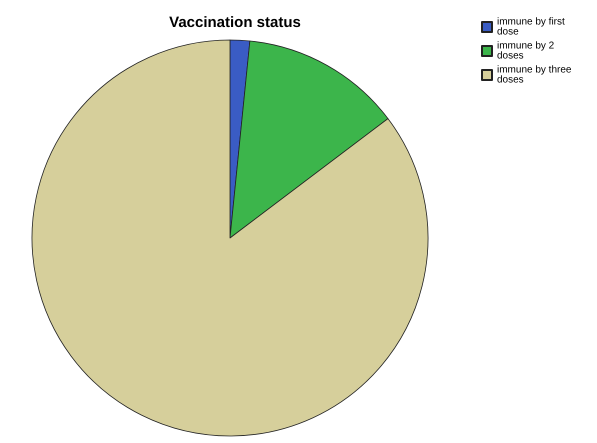 This screenshot has height=443, width=597. Describe the element at coordinates (535, 75) in the screenshot. I see `legend-label: immune by three doses` at that location.